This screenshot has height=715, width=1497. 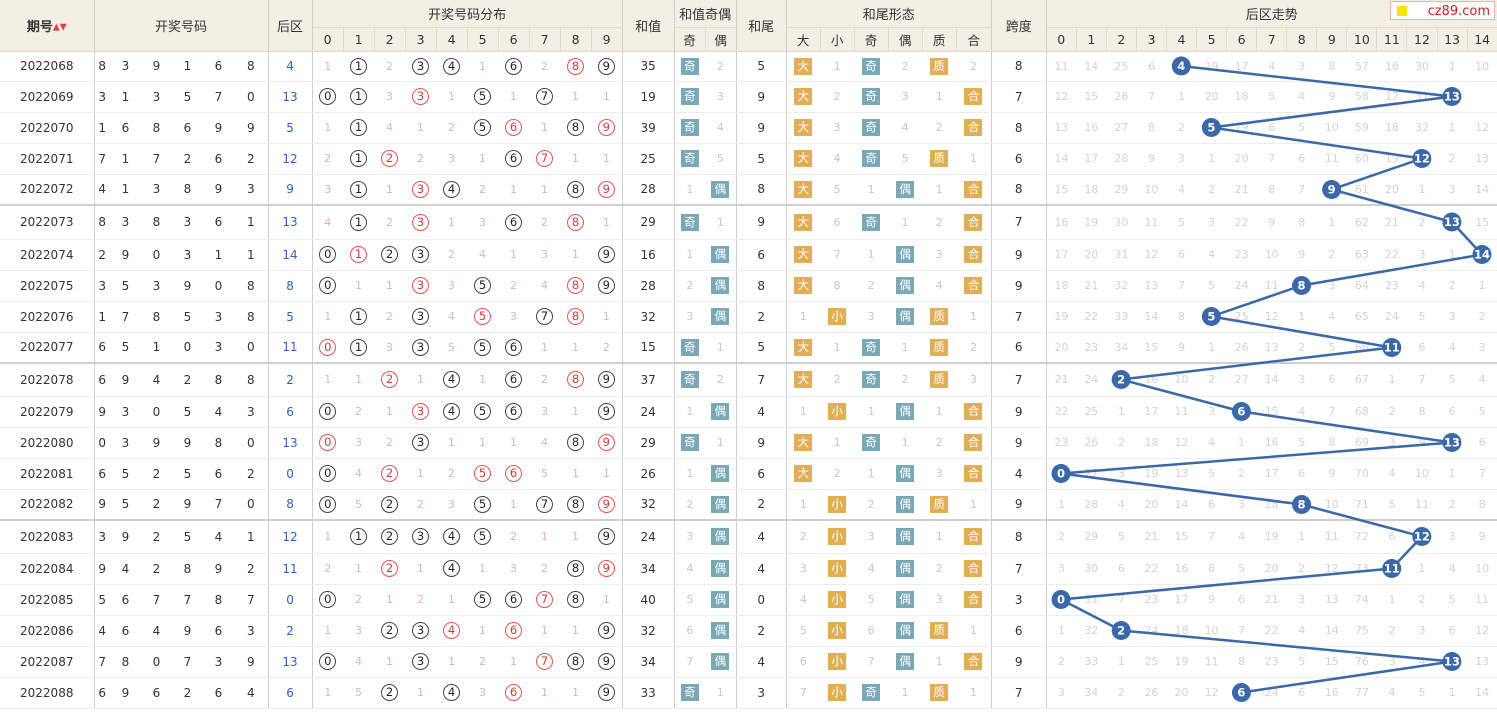 What do you see at coordinates (1361, 348) in the screenshot?
I see `trend-miss-cell: 66` at bounding box center [1361, 348].